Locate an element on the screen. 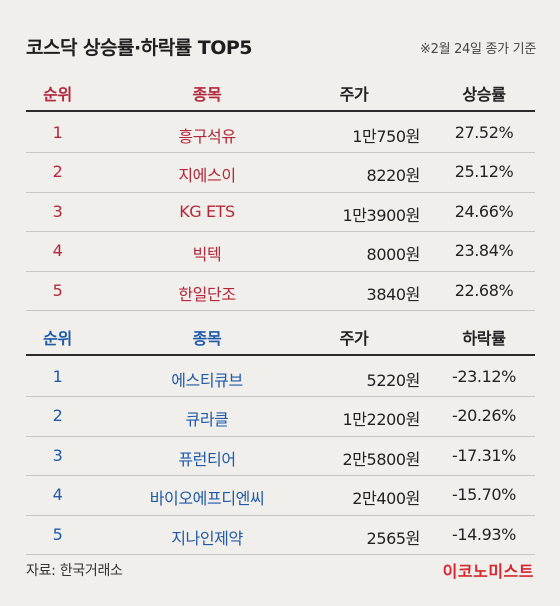 This screenshot has width=560, height=606. losers-header-row: 순위 종목 주가 하락률 is located at coordinates (280, 337).